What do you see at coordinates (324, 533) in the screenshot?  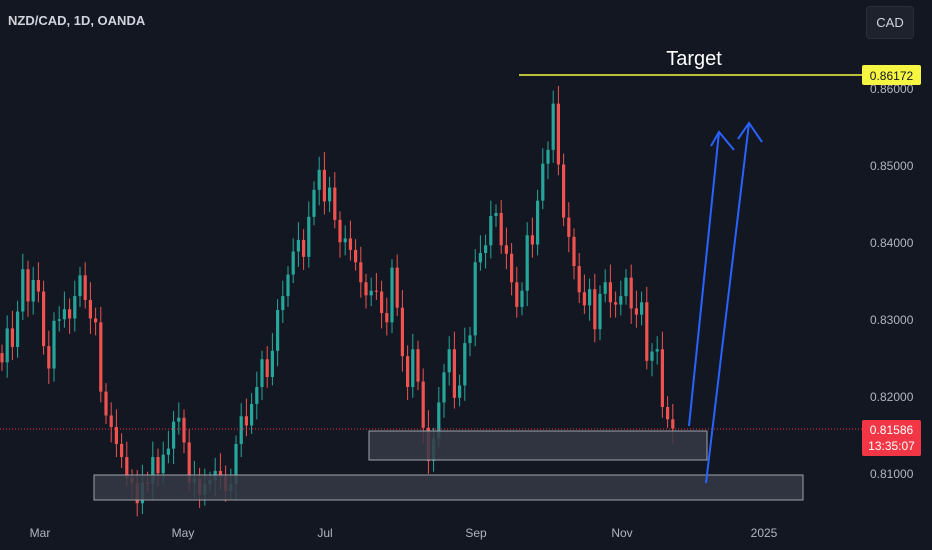 I see `time-tick-label: Jul` at bounding box center [324, 533].